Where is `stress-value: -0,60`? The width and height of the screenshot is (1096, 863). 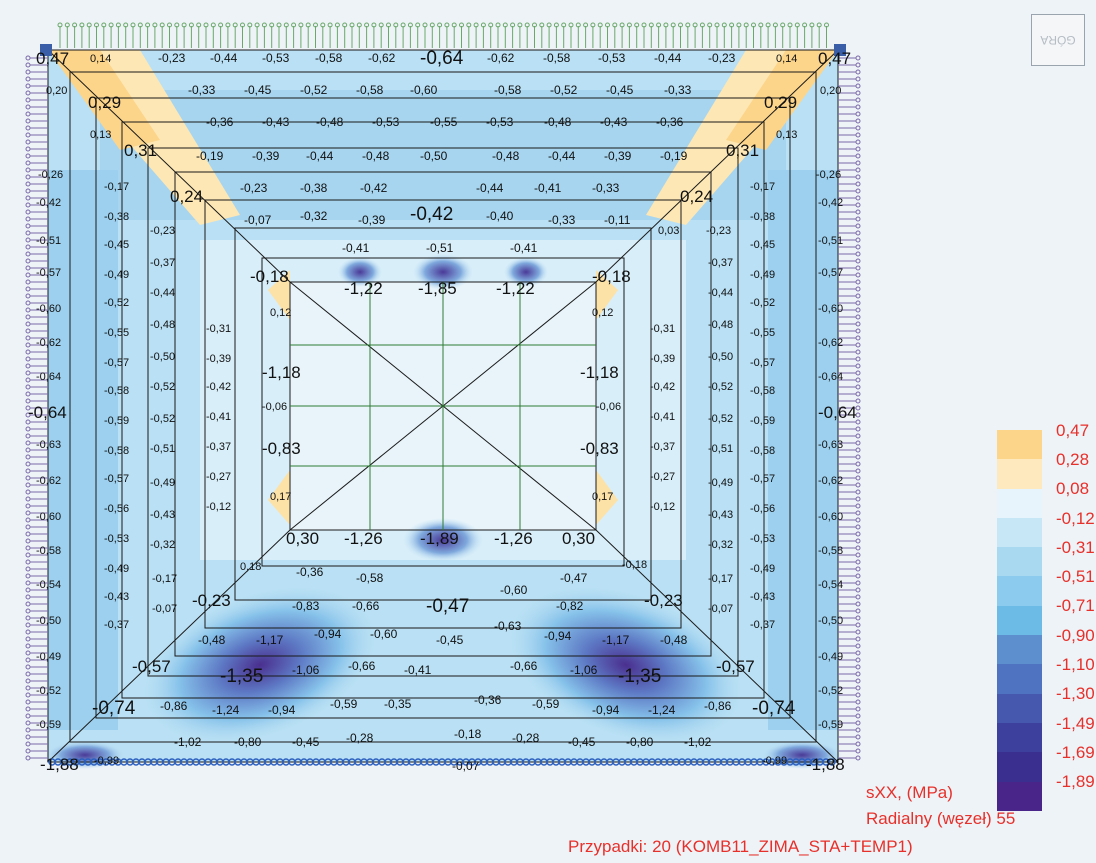
stress-value: -0,60 is located at coordinates (830, 517).